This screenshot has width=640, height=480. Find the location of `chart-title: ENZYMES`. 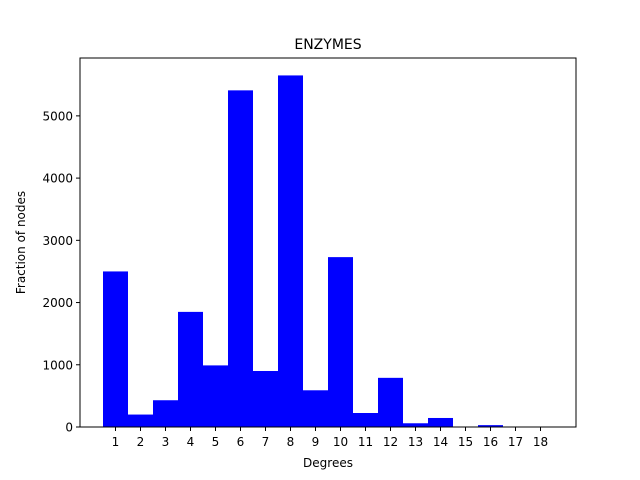

chart-title: ENZYMES is located at coordinates (327, 45).